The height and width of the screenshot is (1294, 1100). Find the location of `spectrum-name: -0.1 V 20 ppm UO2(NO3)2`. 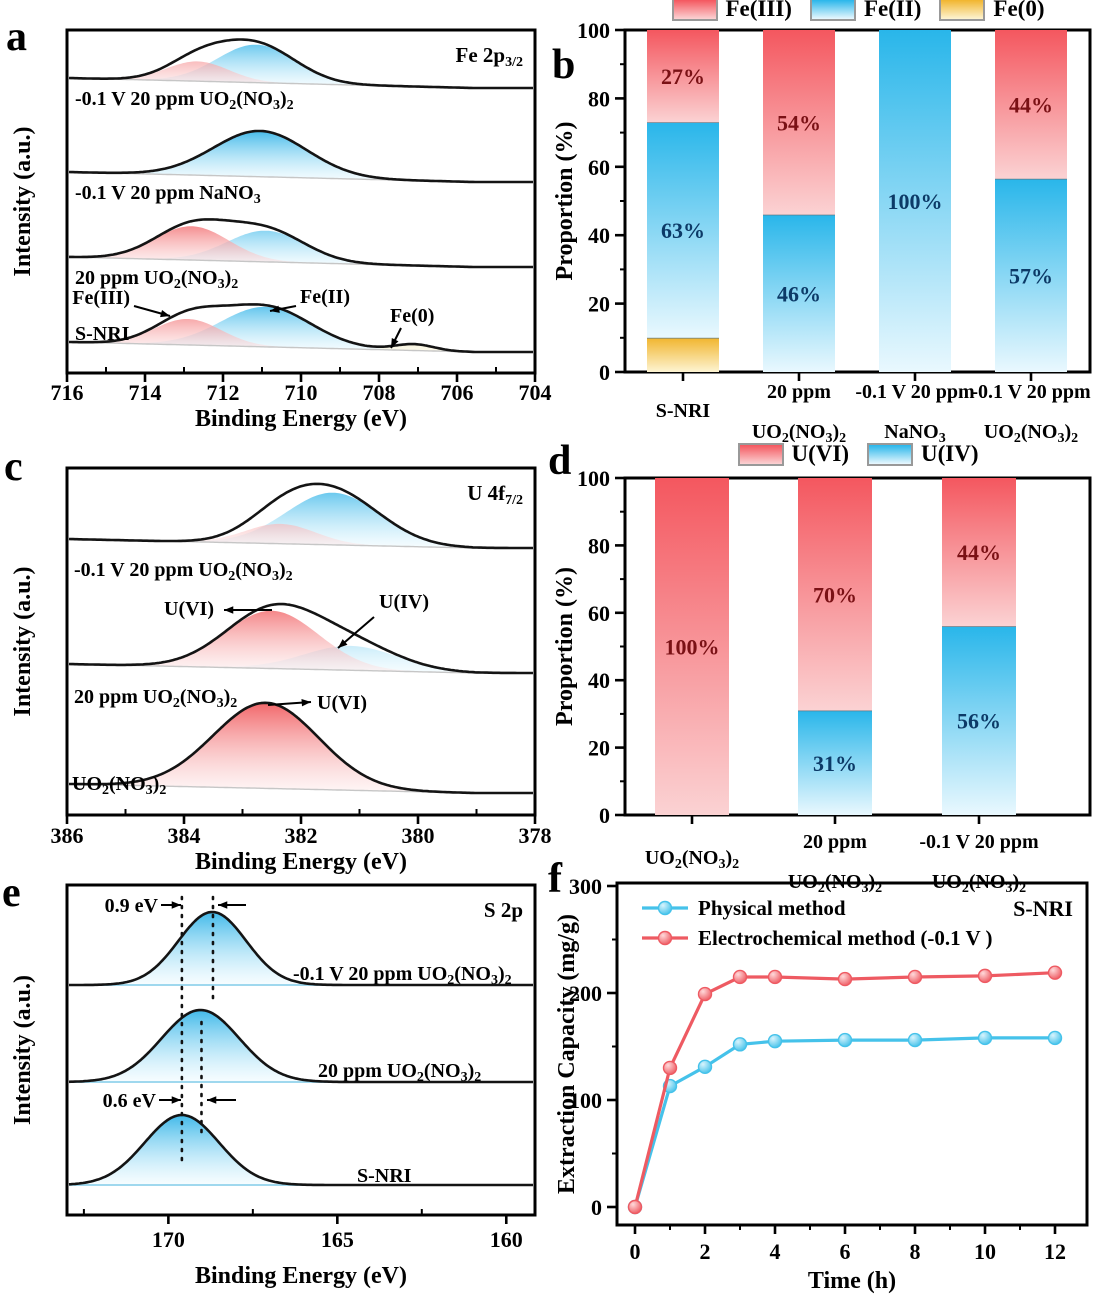

spectrum-name: -0.1 V 20 ppm UO2(NO3)2 is located at coordinates (402, 975).